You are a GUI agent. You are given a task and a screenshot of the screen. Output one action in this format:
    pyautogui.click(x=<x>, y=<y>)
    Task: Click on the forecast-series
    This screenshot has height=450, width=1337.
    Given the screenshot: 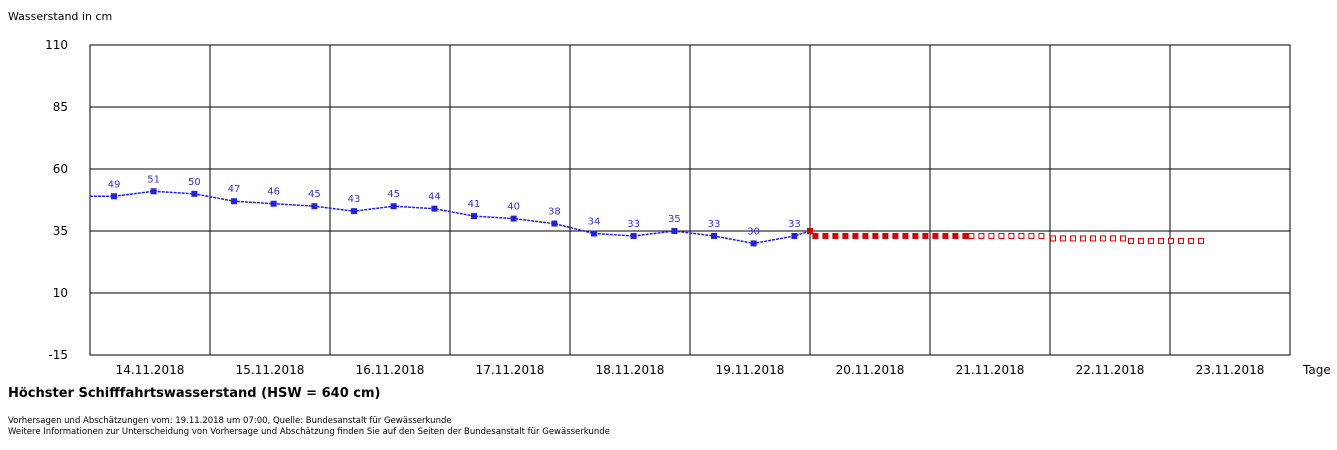 What is the action you would take?
    pyautogui.click(x=1005, y=236)
    